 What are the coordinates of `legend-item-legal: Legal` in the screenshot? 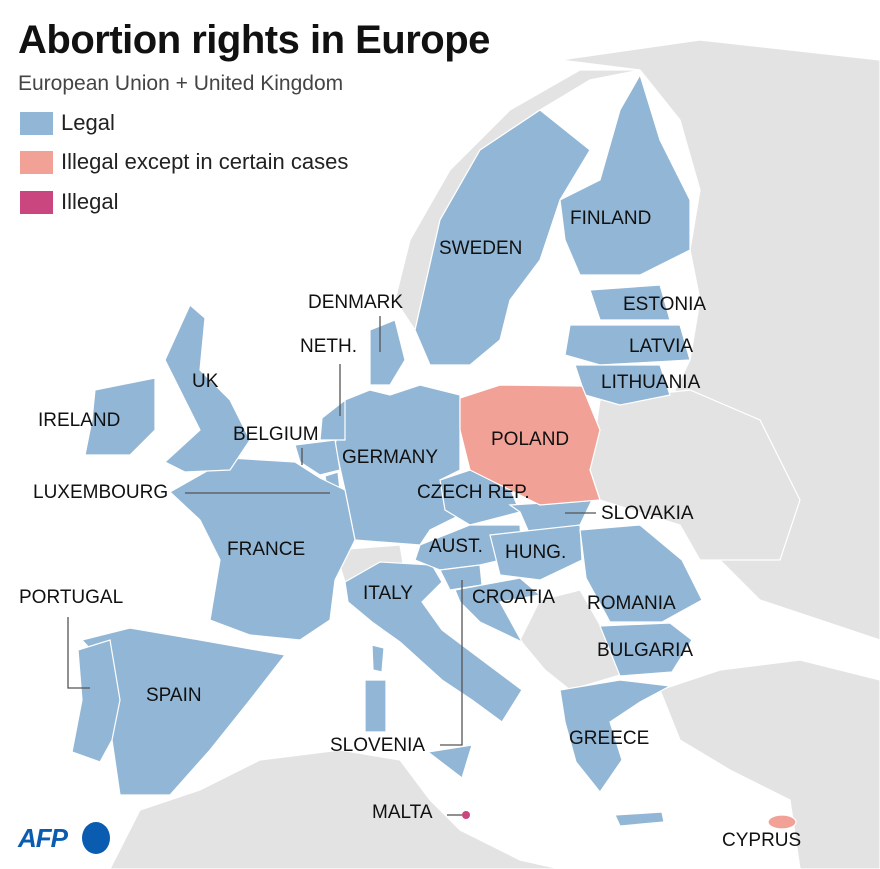 It's located at (67, 123).